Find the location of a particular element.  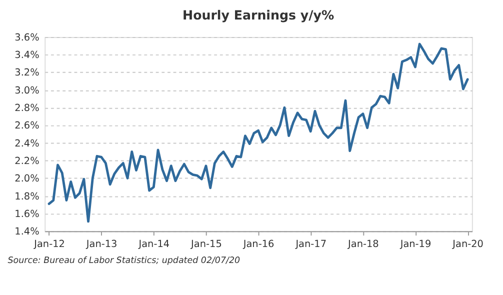

x-tick-label: Jan-14 is located at coordinates (154, 244).